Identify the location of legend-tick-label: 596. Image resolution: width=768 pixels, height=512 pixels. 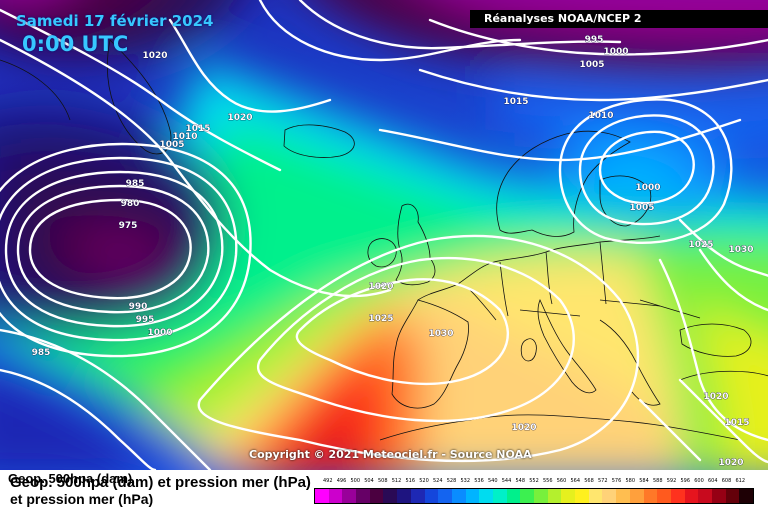
(685, 481).